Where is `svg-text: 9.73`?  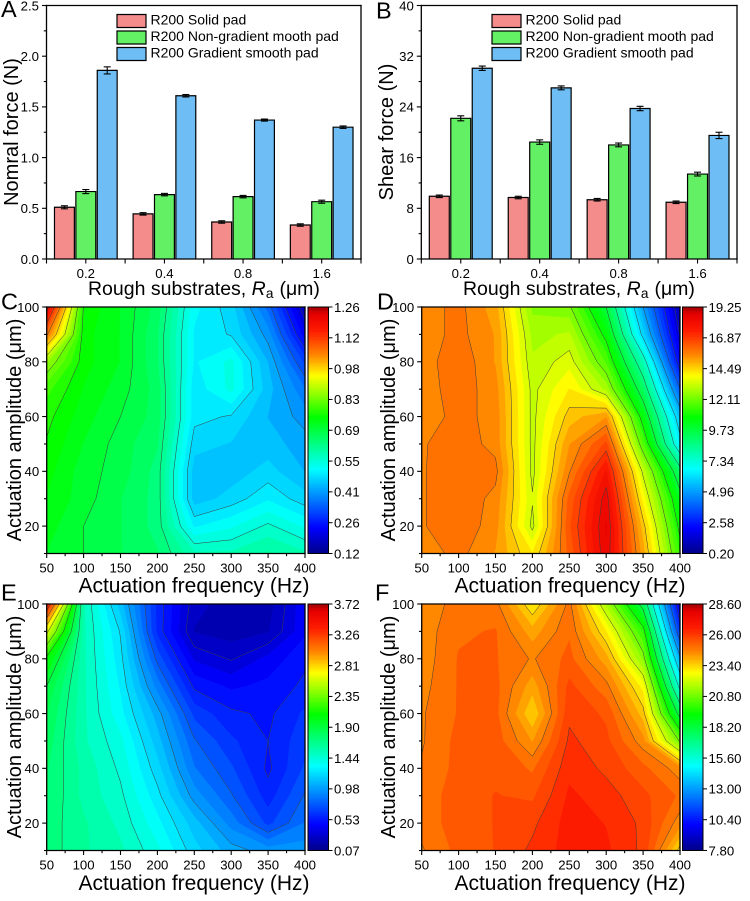 svg-text: 9.73 is located at coordinates (722, 430).